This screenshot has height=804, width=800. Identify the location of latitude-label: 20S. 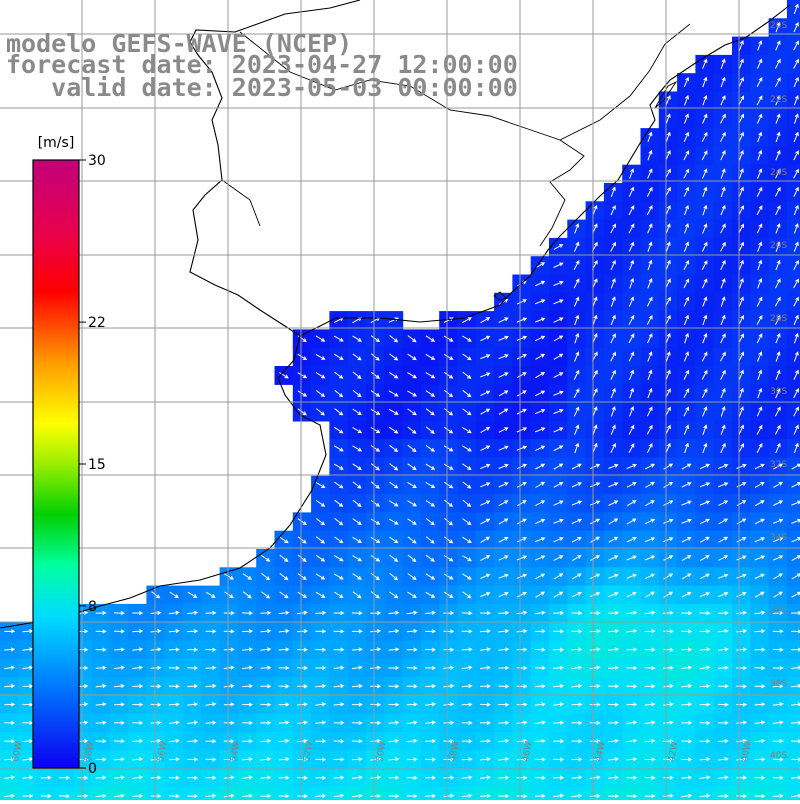
(778, 26).